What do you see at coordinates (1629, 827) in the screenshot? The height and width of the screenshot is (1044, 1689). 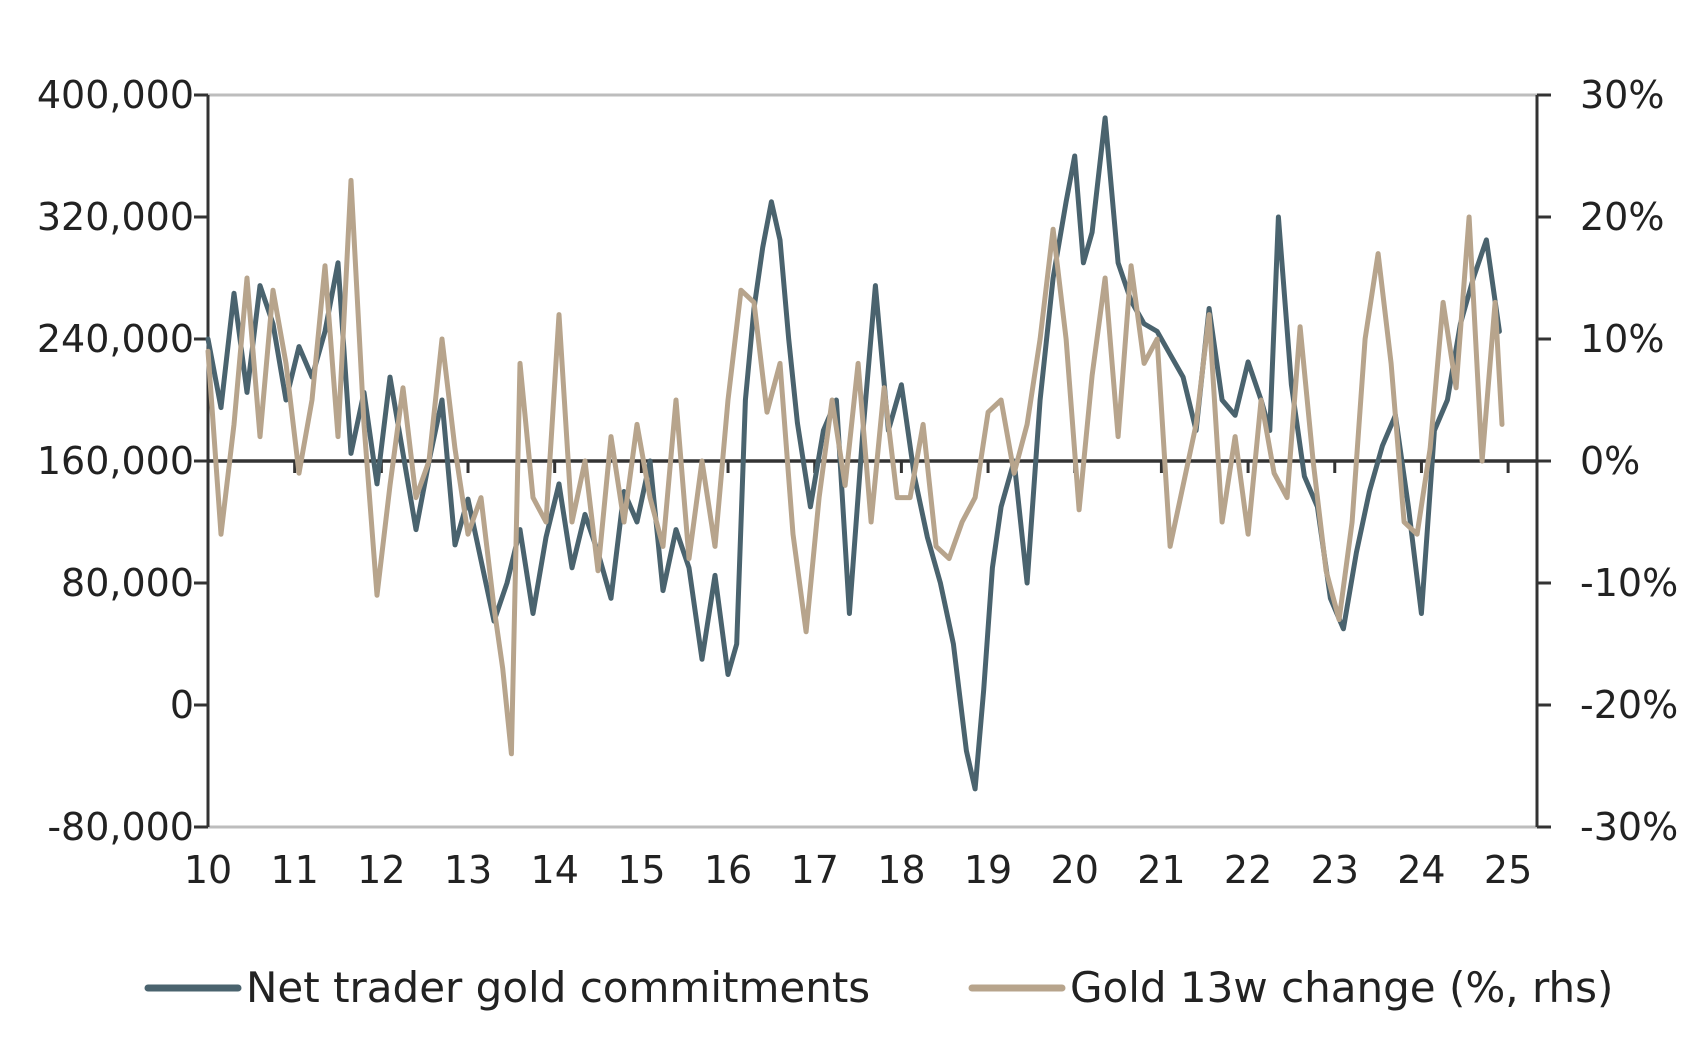 I see `right-tick-label: -30%` at bounding box center [1629, 827].